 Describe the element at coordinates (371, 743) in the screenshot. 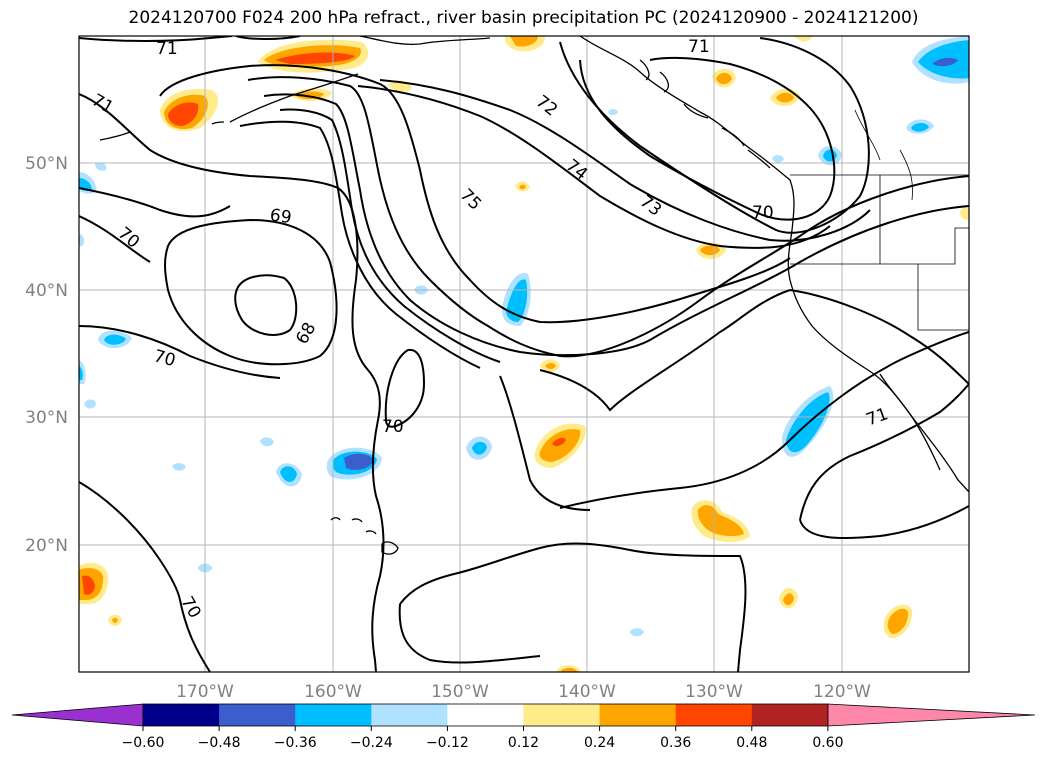

I see `colorbar-tick-label: −0.24` at that location.